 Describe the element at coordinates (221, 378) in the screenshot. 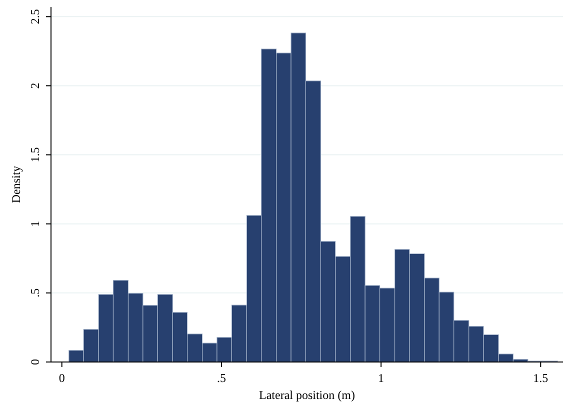

I see `x-tick-label: .5` at that location.